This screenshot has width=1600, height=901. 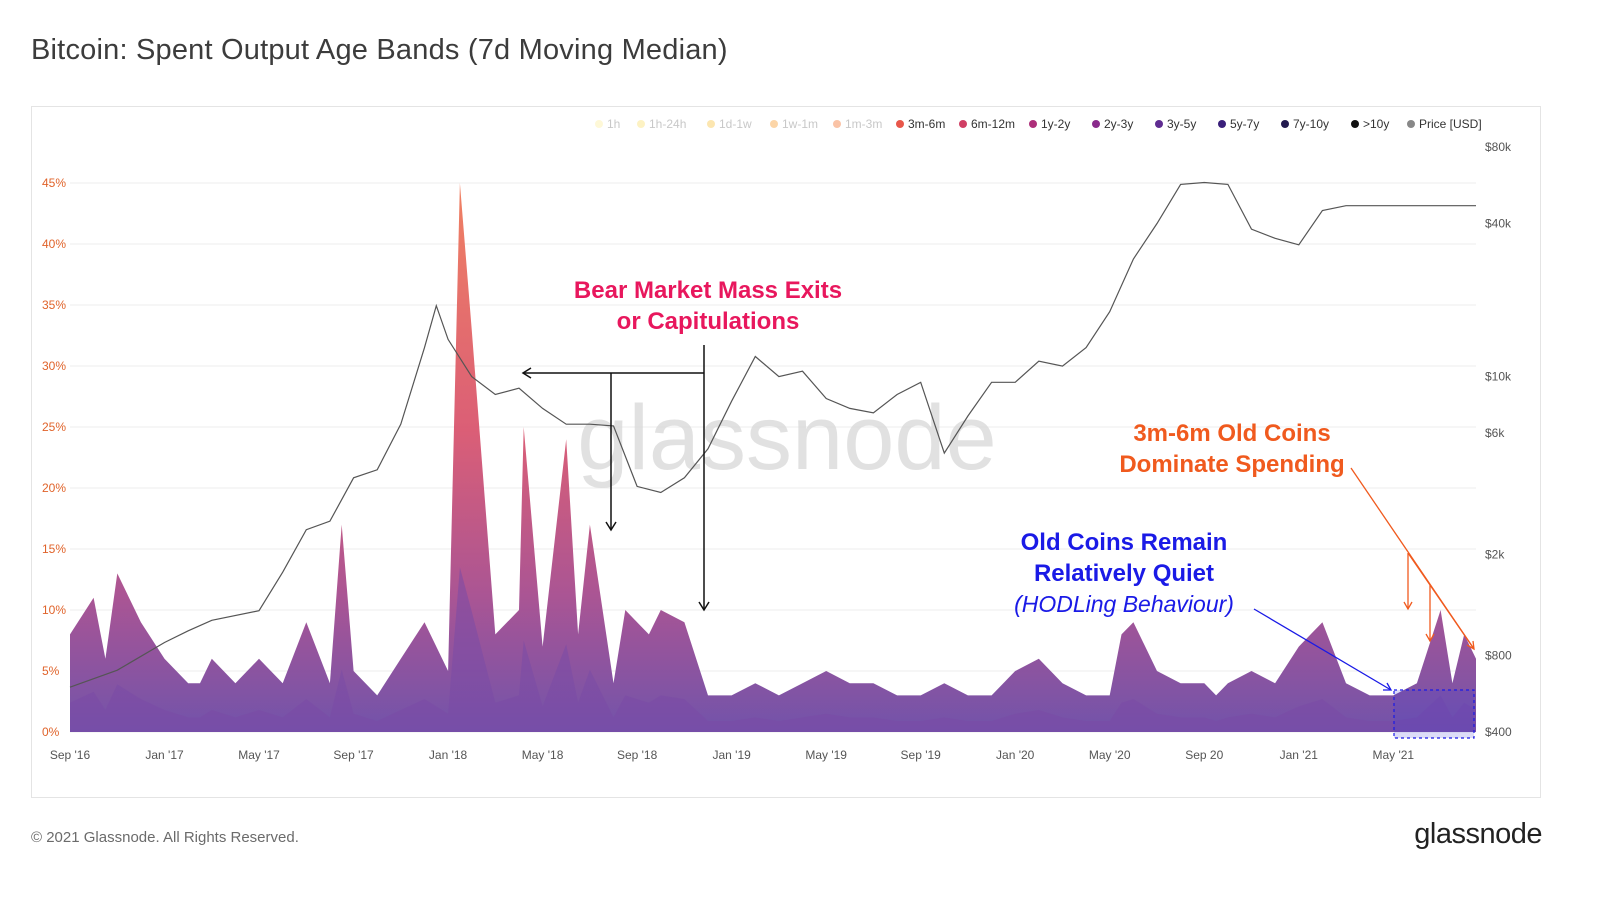 I want to click on y-left-tick-label: 15%, so click(x=54, y=549).